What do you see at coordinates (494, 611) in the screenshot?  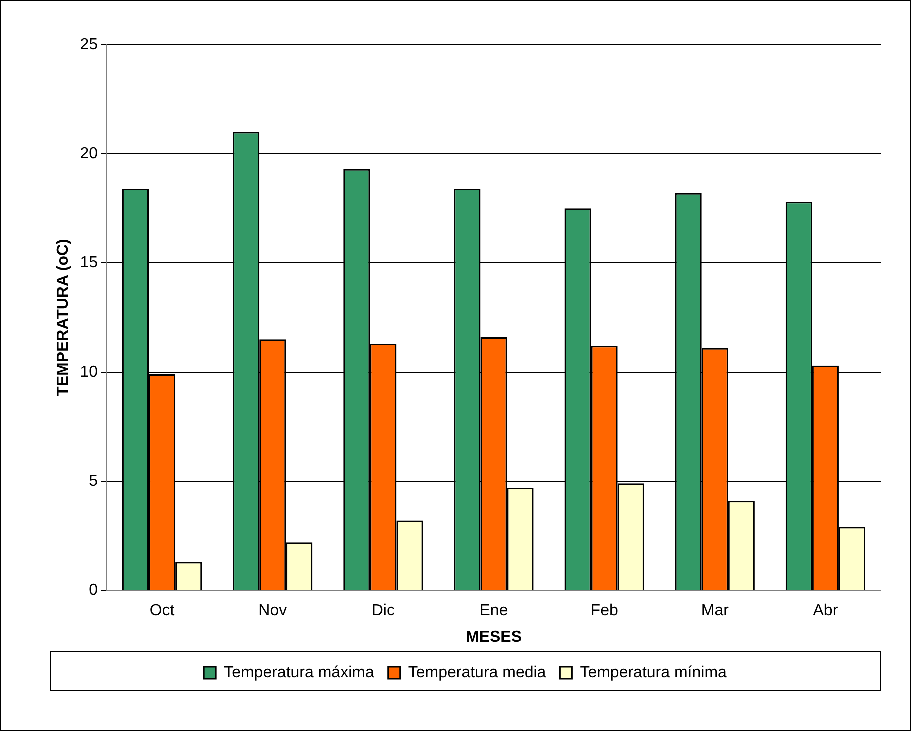 I see `x-tick-label: Ene` at bounding box center [494, 611].